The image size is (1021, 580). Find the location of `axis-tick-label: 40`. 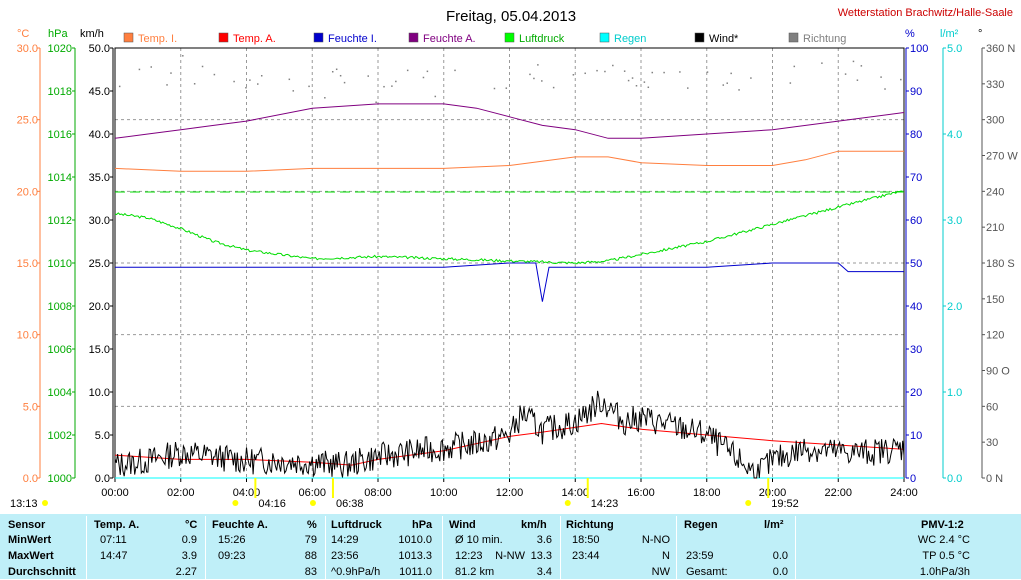

axis-tick-label: 40 is located at coordinates (916, 307).